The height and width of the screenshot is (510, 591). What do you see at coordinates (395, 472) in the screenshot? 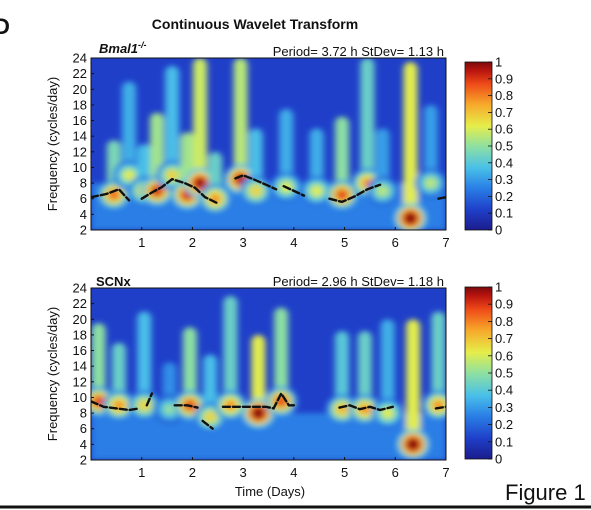
I see `x-tick-label: 6` at bounding box center [395, 472].